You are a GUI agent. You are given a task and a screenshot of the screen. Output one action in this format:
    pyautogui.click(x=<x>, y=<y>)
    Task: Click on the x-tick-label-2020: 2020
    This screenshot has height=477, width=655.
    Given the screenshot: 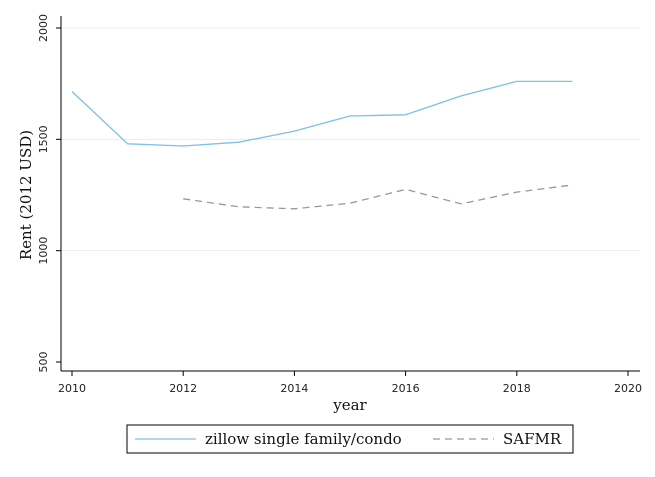 What is the action you would take?
    pyautogui.click(x=628, y=388)
    